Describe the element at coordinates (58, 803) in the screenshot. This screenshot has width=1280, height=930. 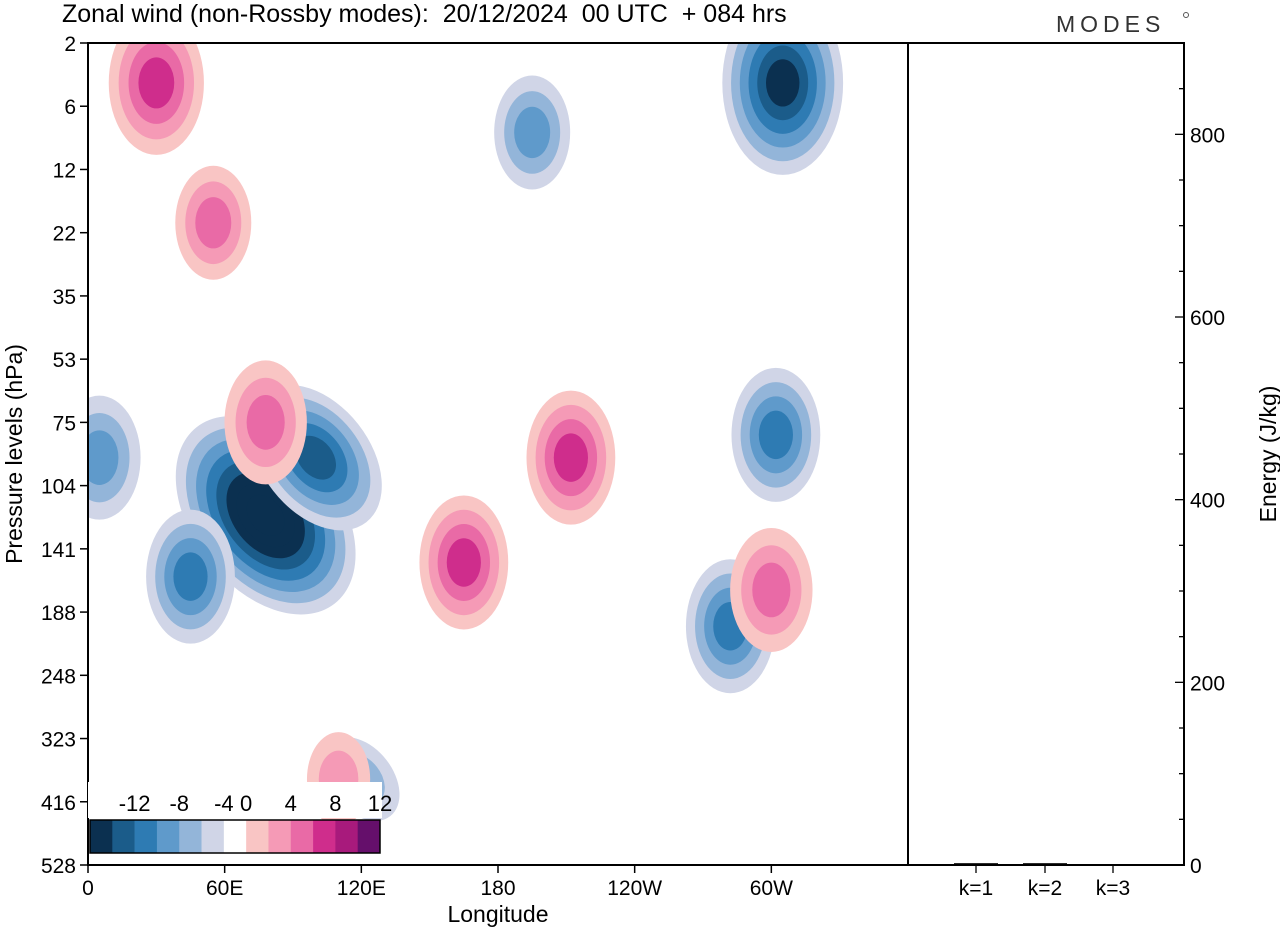
I see `y-tick-label: 416` at that location.